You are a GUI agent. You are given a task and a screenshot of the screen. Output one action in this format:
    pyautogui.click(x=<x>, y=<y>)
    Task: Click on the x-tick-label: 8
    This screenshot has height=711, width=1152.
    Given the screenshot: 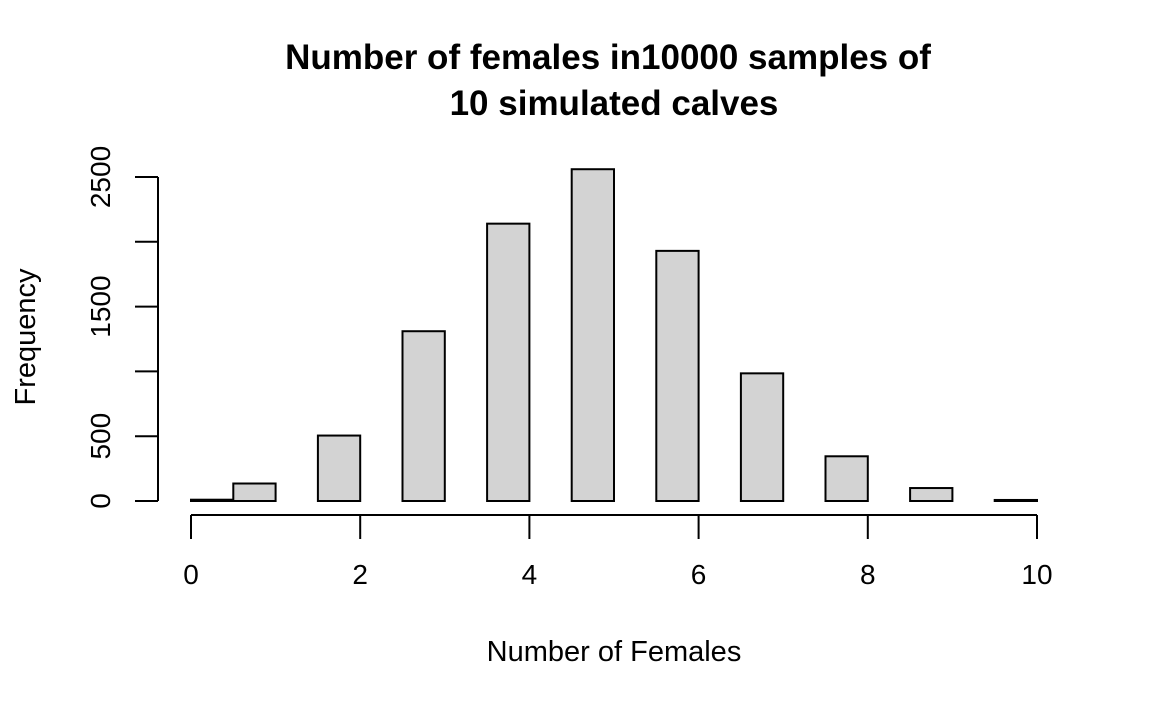 What is the action you would take?
    pyautogui.click(x=868, y=574)
    